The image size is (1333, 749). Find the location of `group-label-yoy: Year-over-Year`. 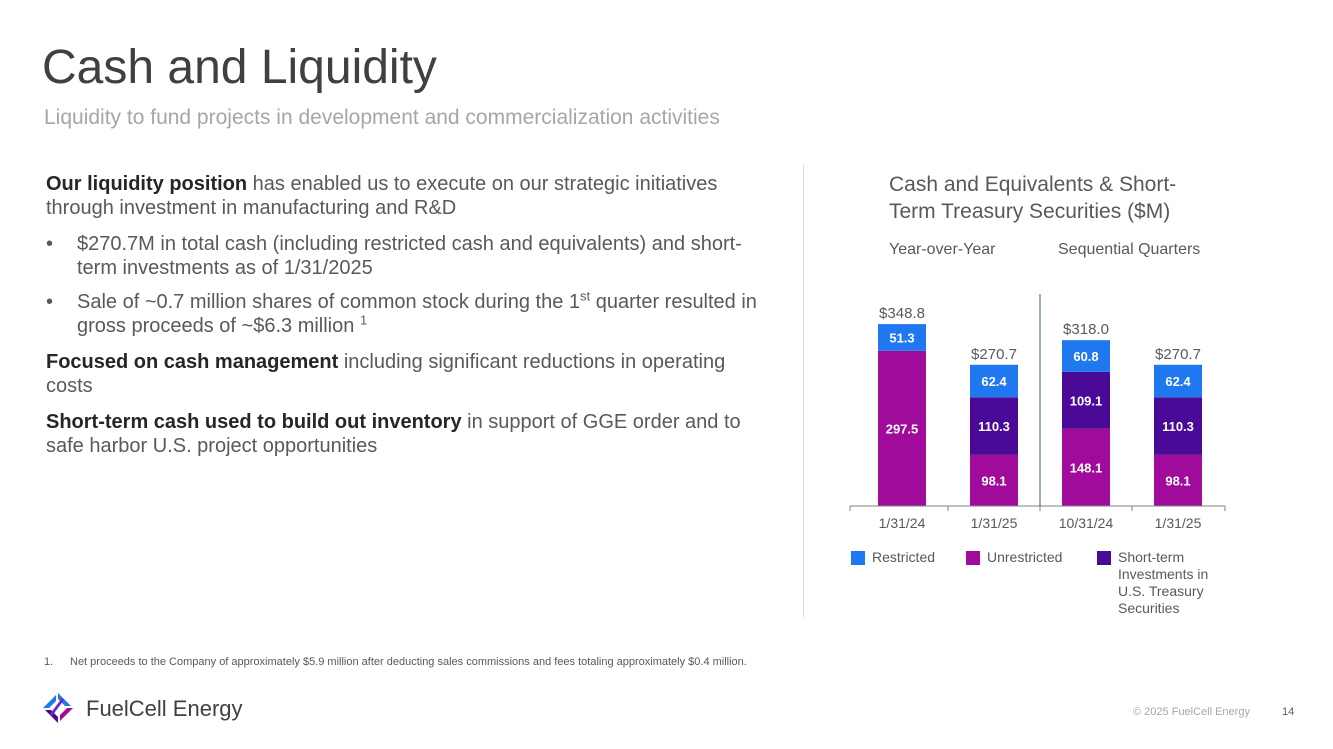

group-label-yoy: Year-over-Year is located at coordinates (942, 249).